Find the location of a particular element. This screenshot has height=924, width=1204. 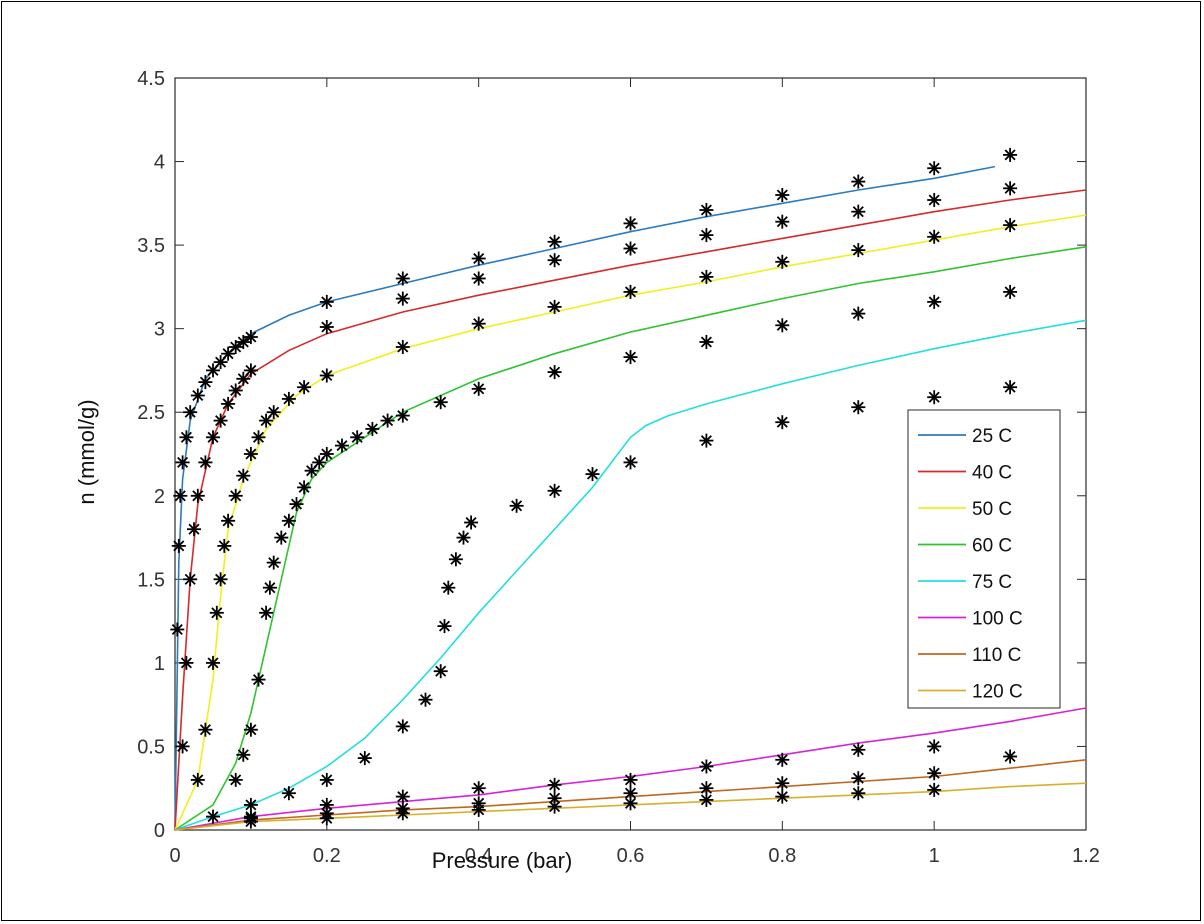

y-tick-label: 2.5 is located at coordinates (151, 413).